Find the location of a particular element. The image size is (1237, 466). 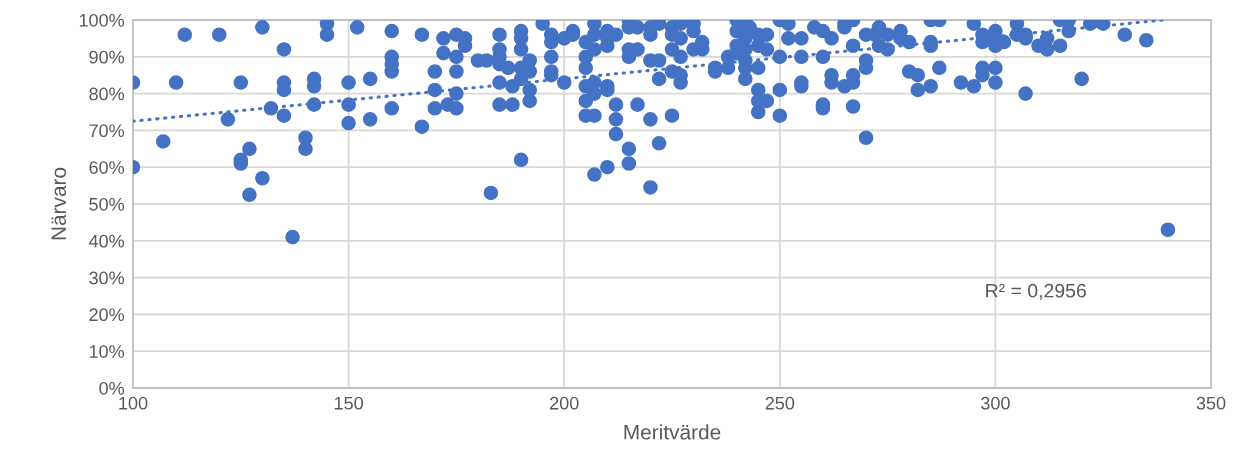

x-tick-label: 250 is located at coordinates (780, 403).